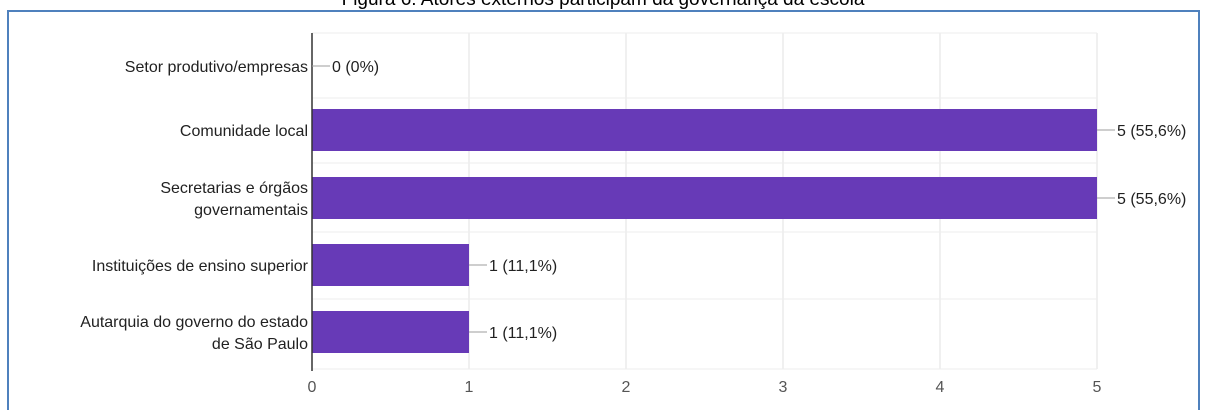  I want to click on data-label-0: 0 (0%), so click(355, 67).